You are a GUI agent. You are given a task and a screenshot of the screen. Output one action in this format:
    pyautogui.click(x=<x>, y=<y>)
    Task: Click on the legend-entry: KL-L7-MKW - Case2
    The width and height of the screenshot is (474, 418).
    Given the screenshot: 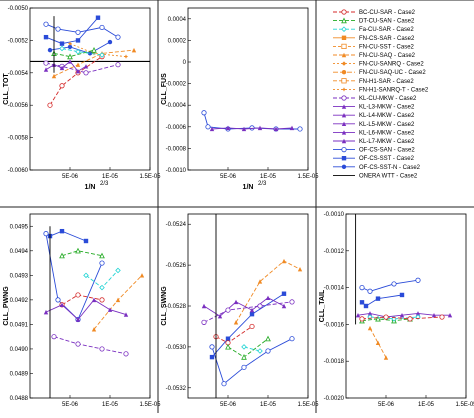 What is the action you would take?
    pyautogui.click(x=374, y=141)
    